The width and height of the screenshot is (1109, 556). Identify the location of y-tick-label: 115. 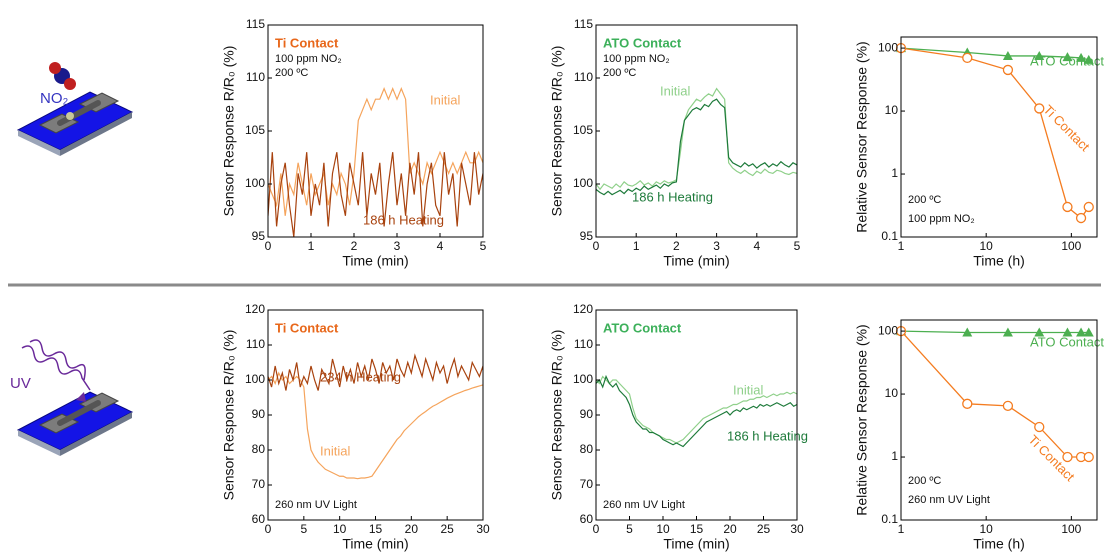
(255, 24).